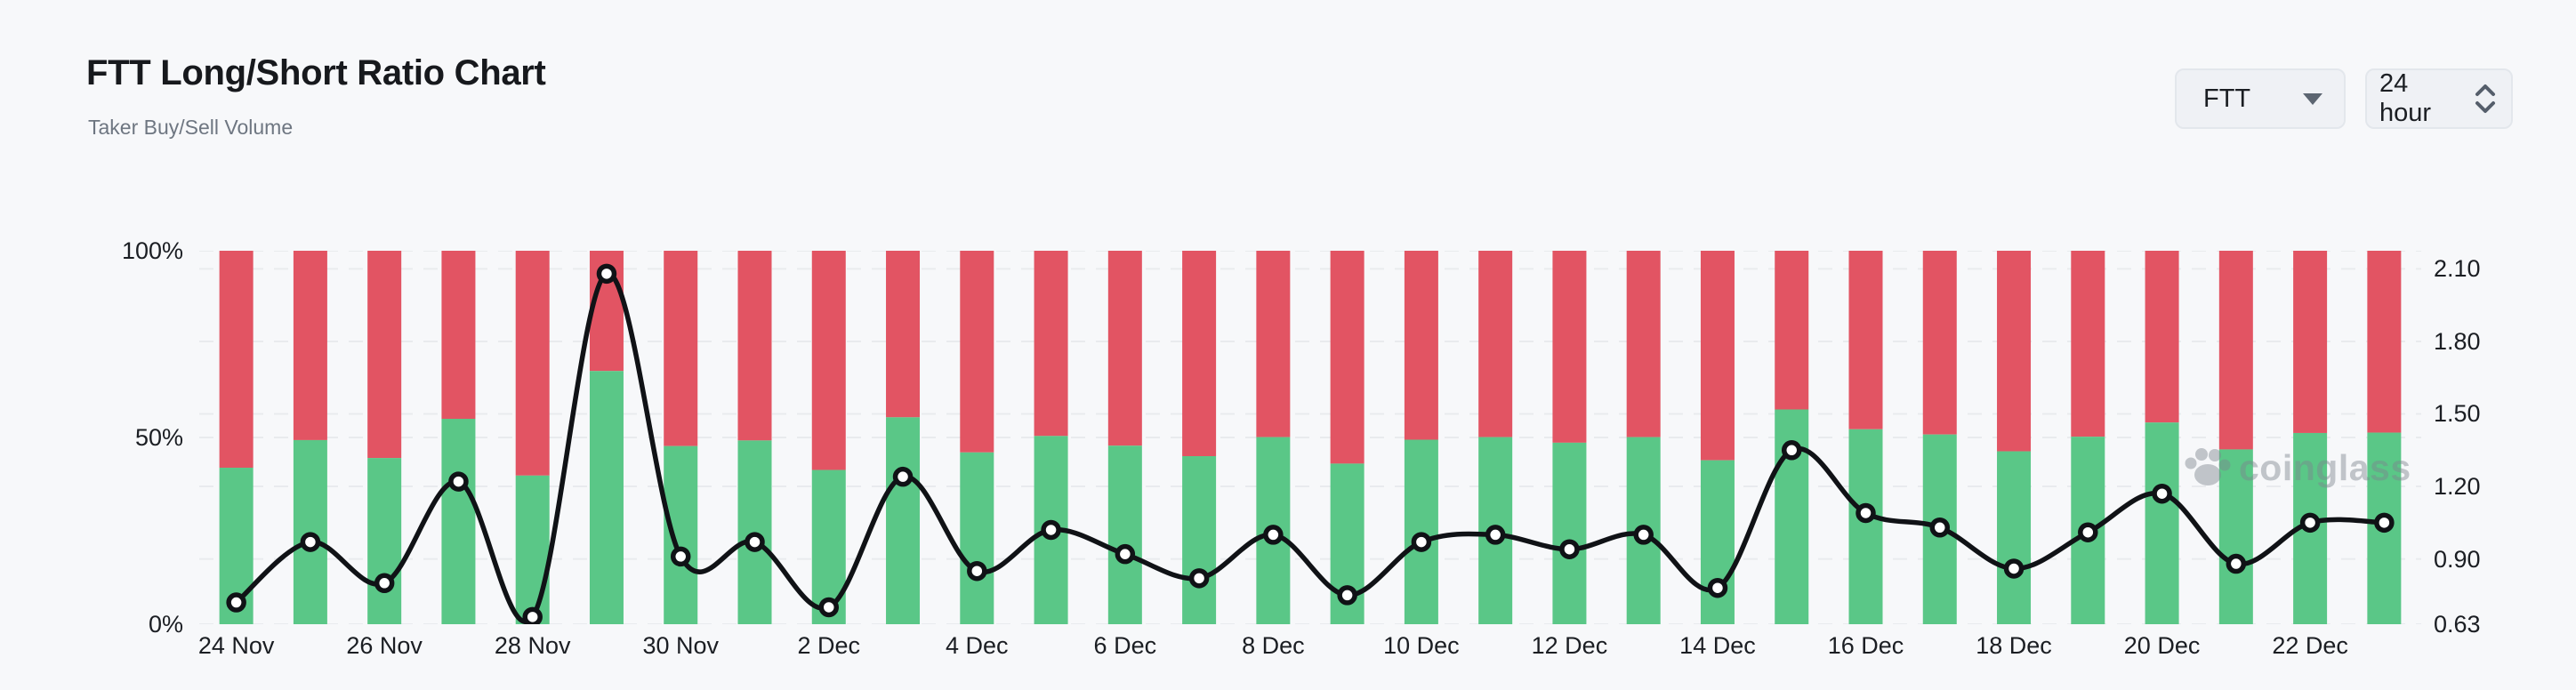 The image size is (2576, 690). What do you see at coordinates (2457, 414) in the screenshot?
I see `y-axis-right-label: 1.50` at bounding box center [2457, 414].